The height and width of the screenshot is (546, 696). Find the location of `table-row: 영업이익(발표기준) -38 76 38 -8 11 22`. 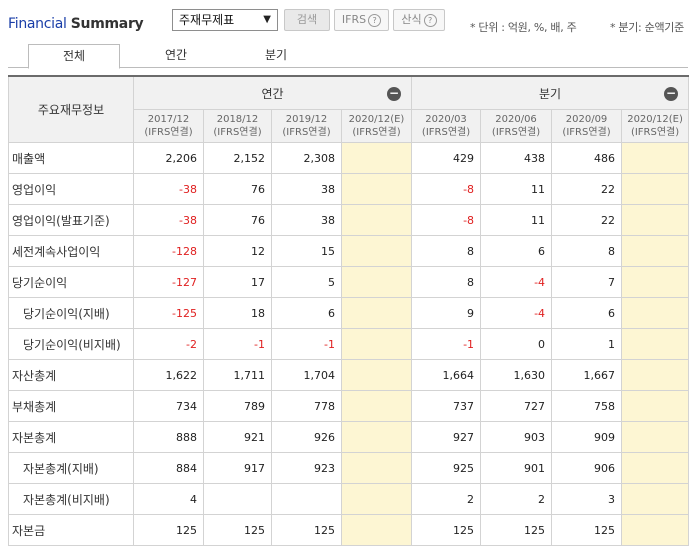

table-row: 영업이익(발표기준) -38 76 38 -8 11 22 is located at coordinates (349, 220).